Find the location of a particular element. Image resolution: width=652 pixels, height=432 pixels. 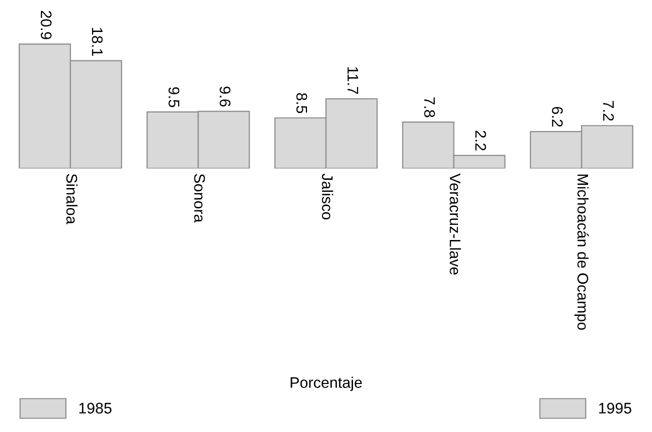

legend-label: 1995 is located at coordinates (615, 408).